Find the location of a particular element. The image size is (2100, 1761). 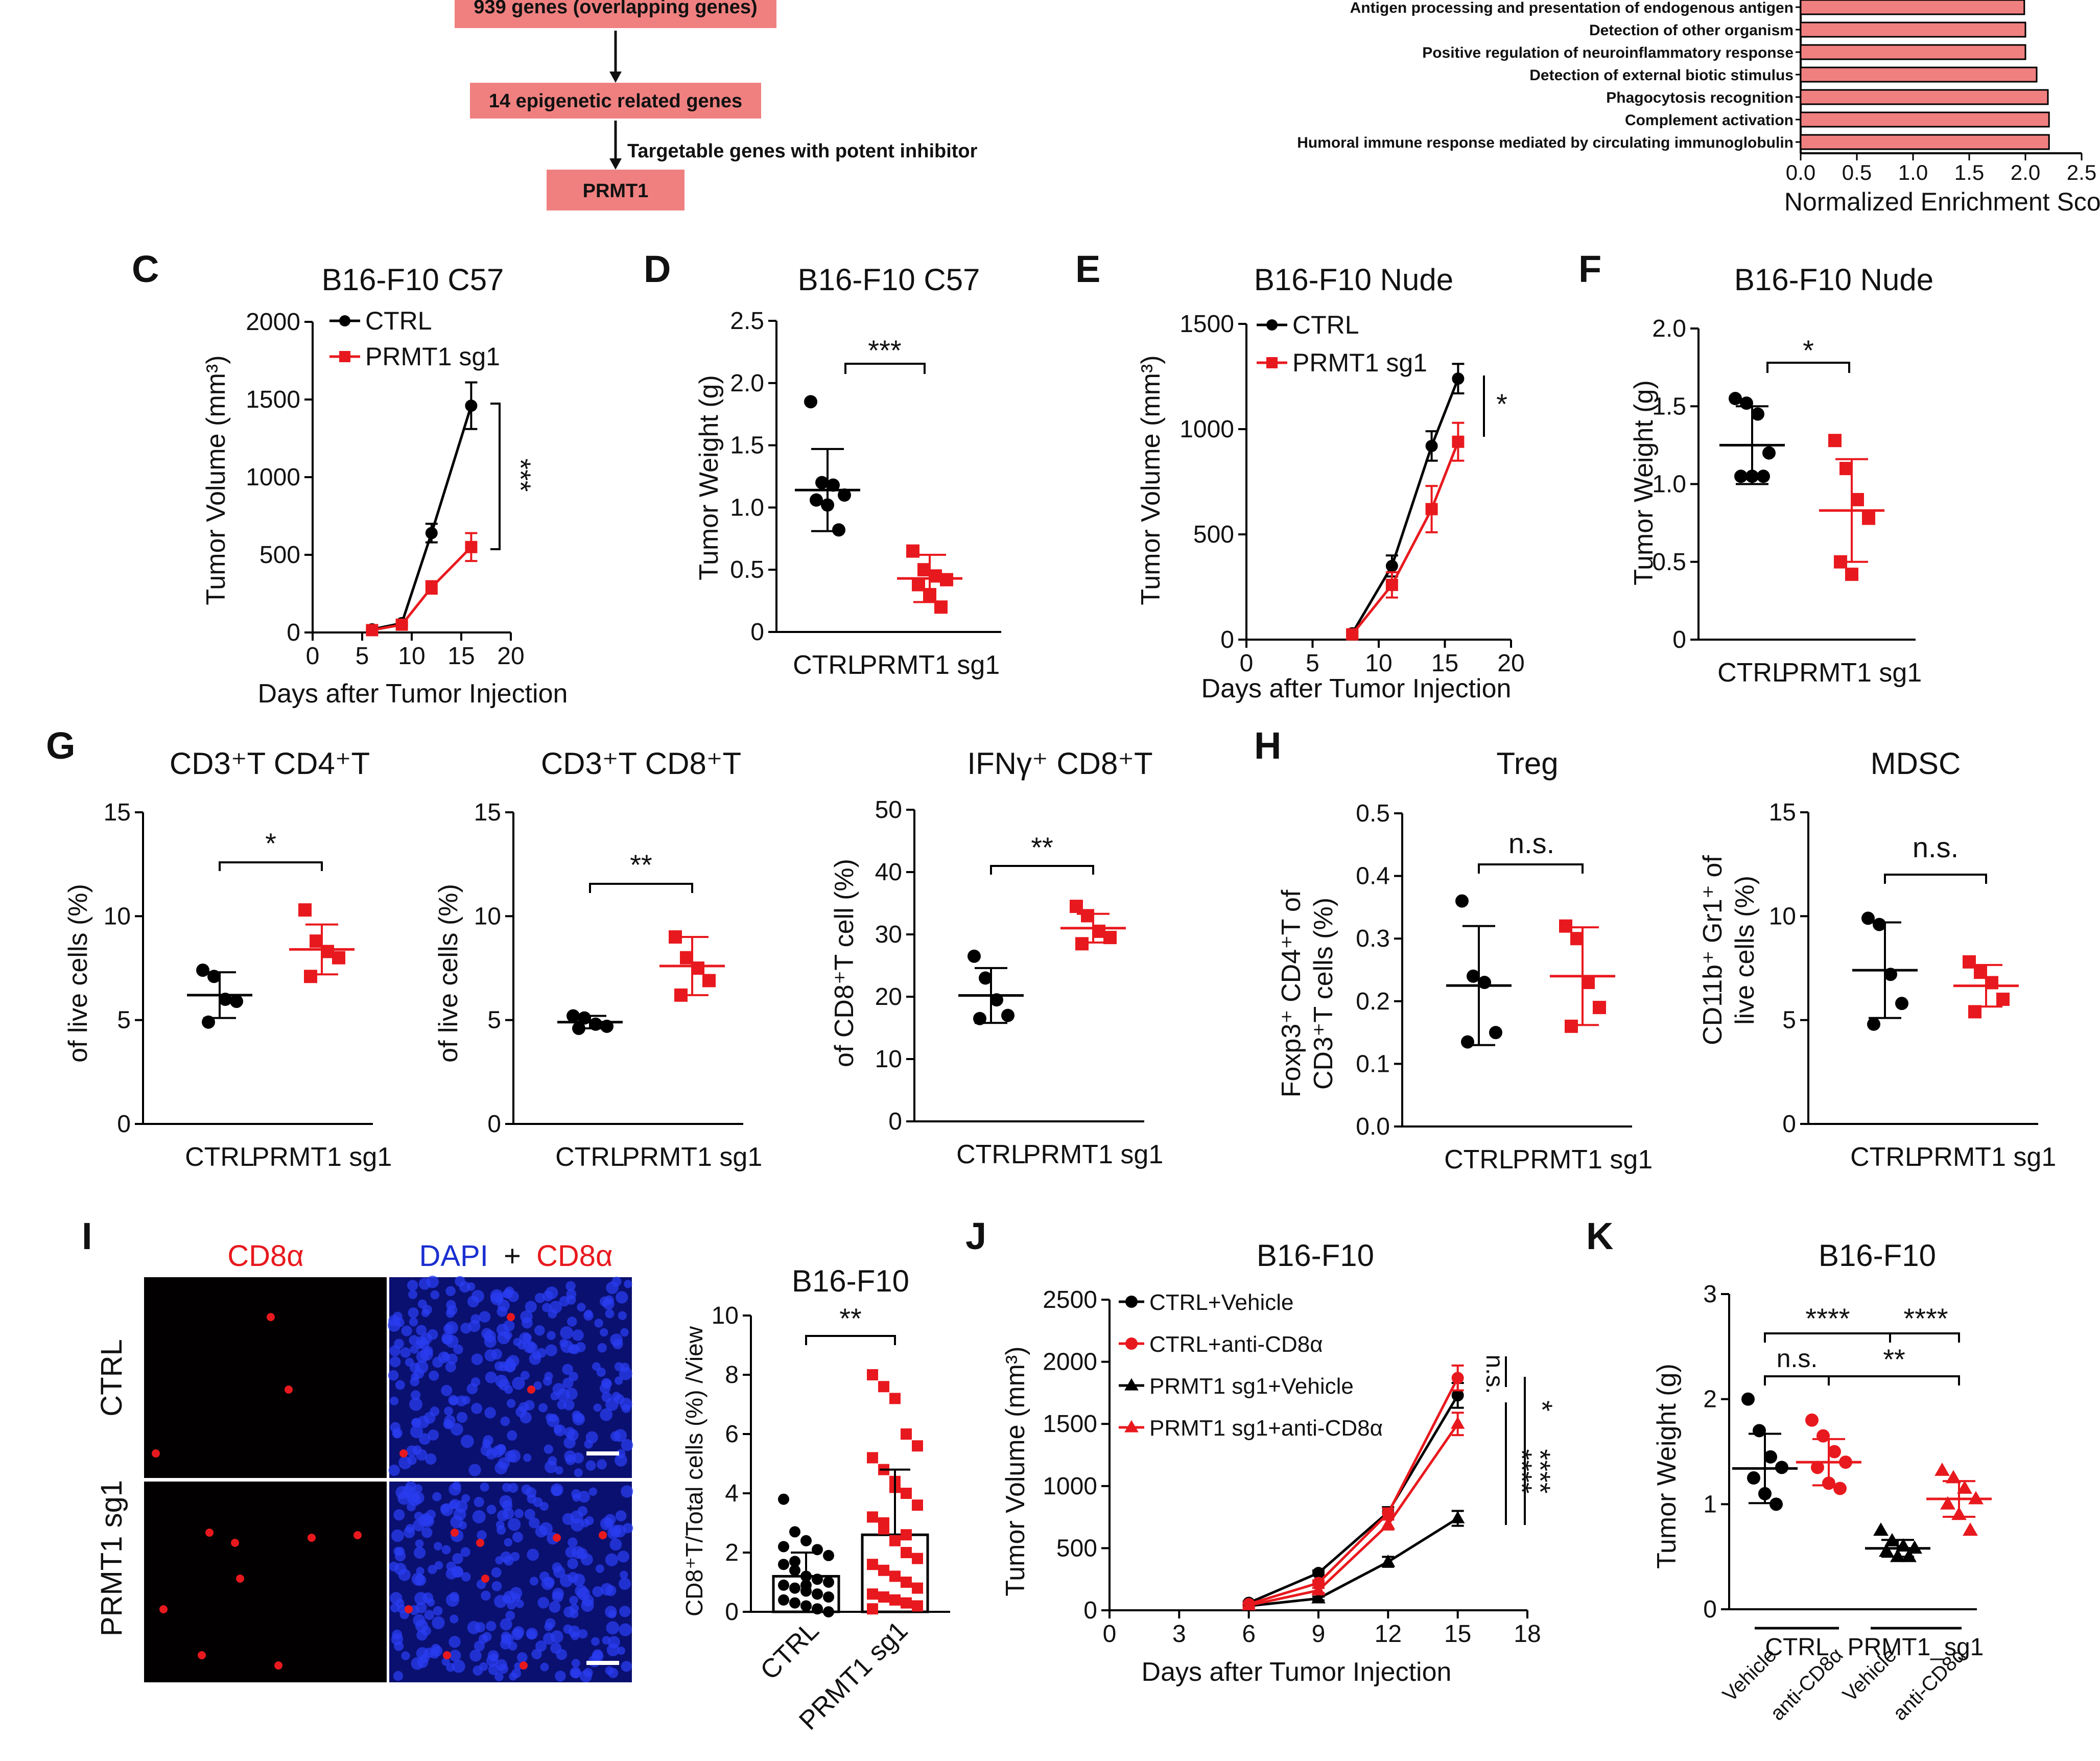

panel-g1-title: CD3⁺T CD4⁺T is located at coordinates (270, 764).